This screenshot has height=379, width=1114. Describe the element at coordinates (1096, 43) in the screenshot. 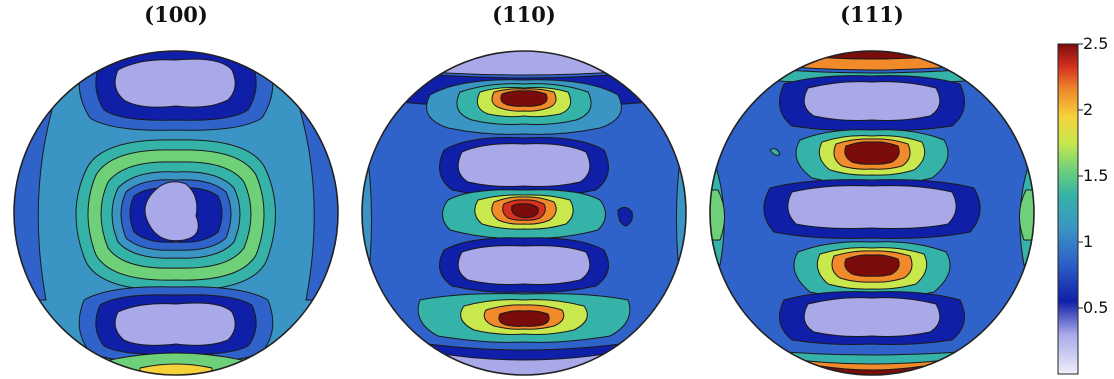

I see `colorbar-tick-label: 2.5` at that location.